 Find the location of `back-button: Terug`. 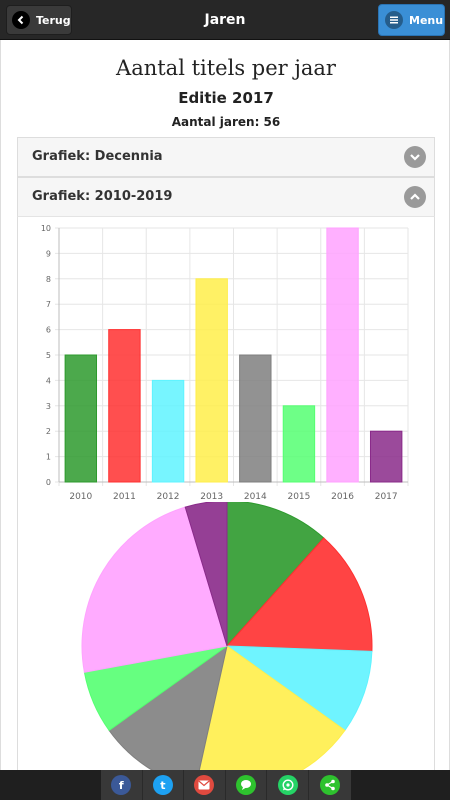

back-button: Terug is located at coordinates (39, 20).